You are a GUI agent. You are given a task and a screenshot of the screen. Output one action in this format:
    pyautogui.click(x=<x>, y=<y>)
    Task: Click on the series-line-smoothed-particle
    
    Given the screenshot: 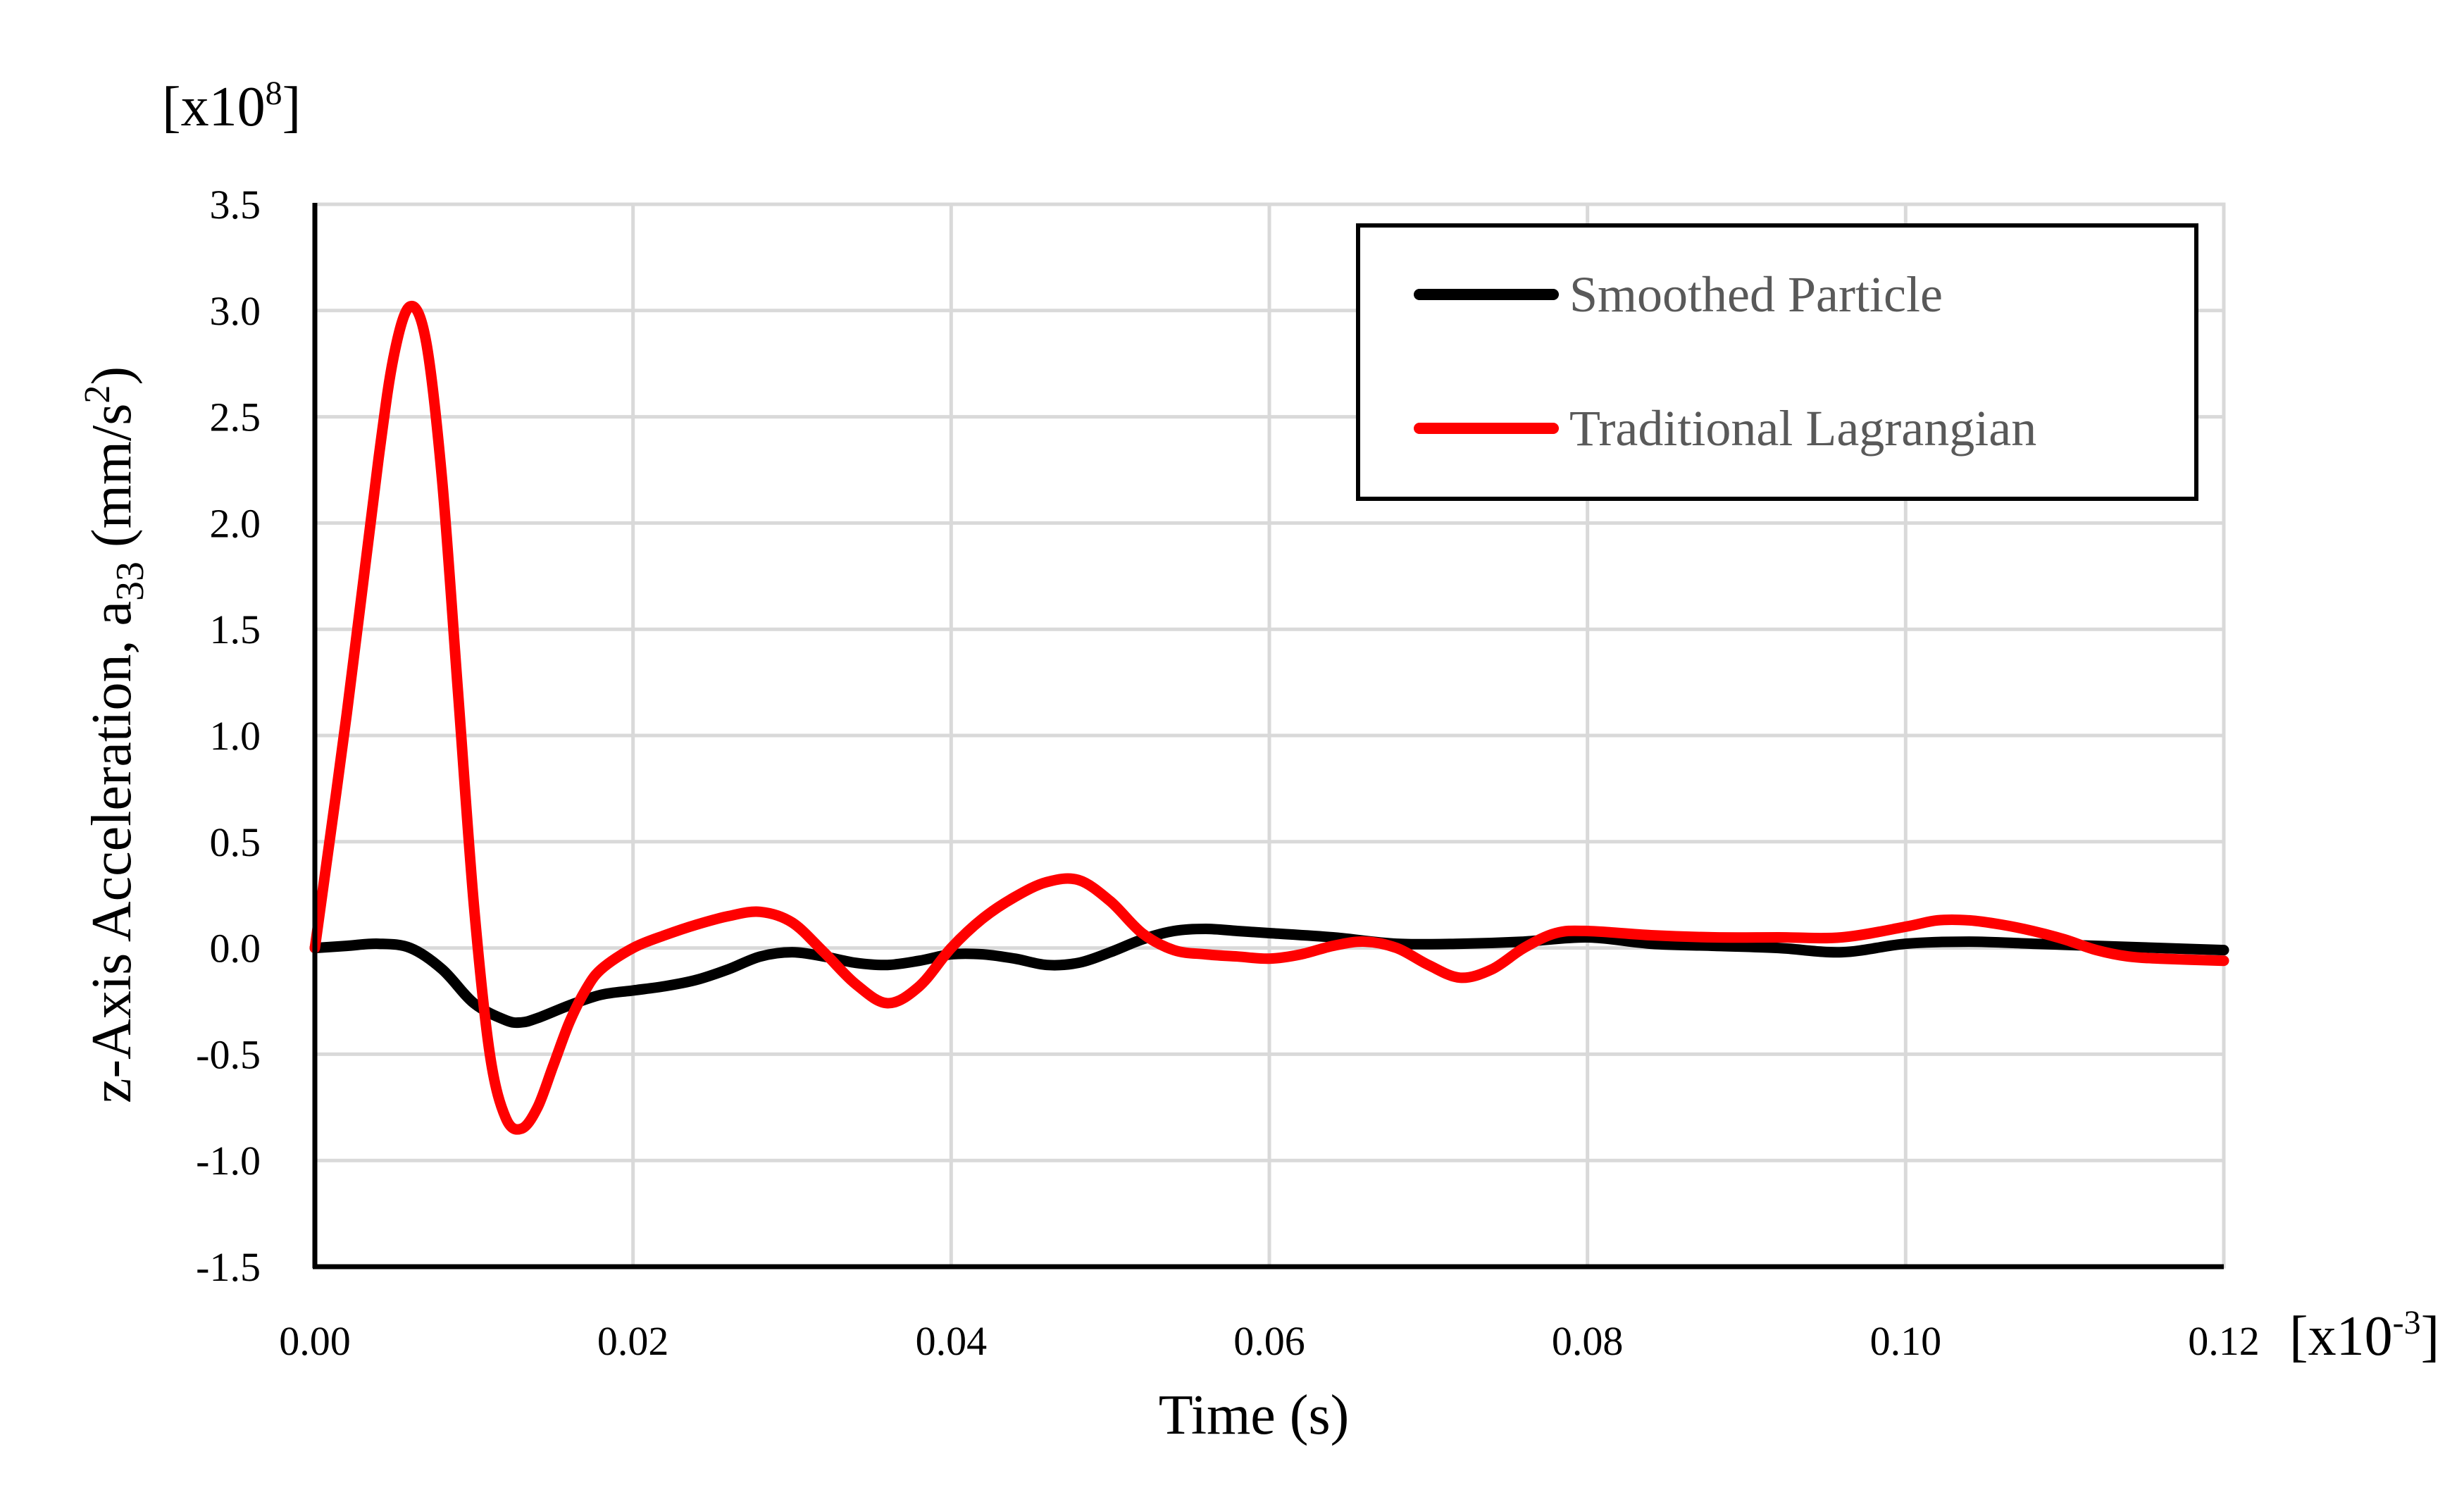 What is the action you would take?
    pyautogui.click(x=1269, y=976)
    